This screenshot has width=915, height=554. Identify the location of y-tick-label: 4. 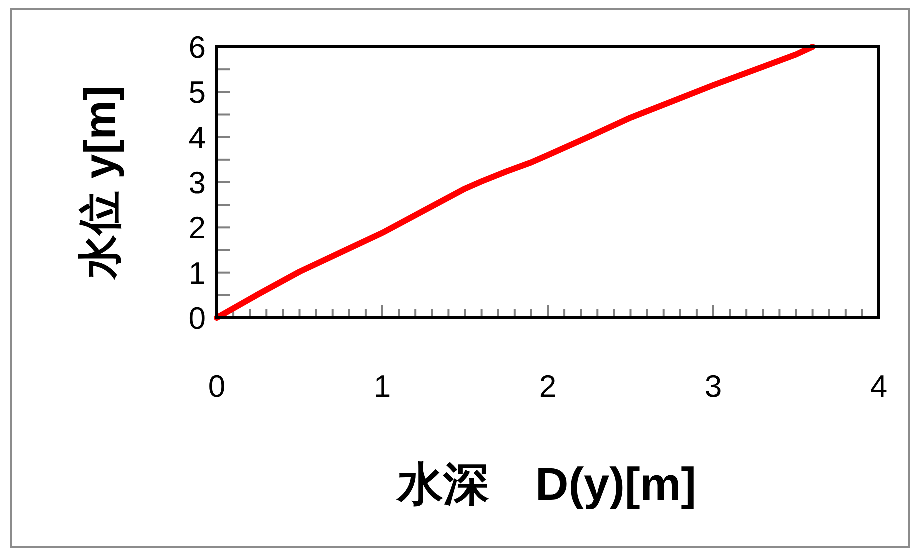
(197, 138).